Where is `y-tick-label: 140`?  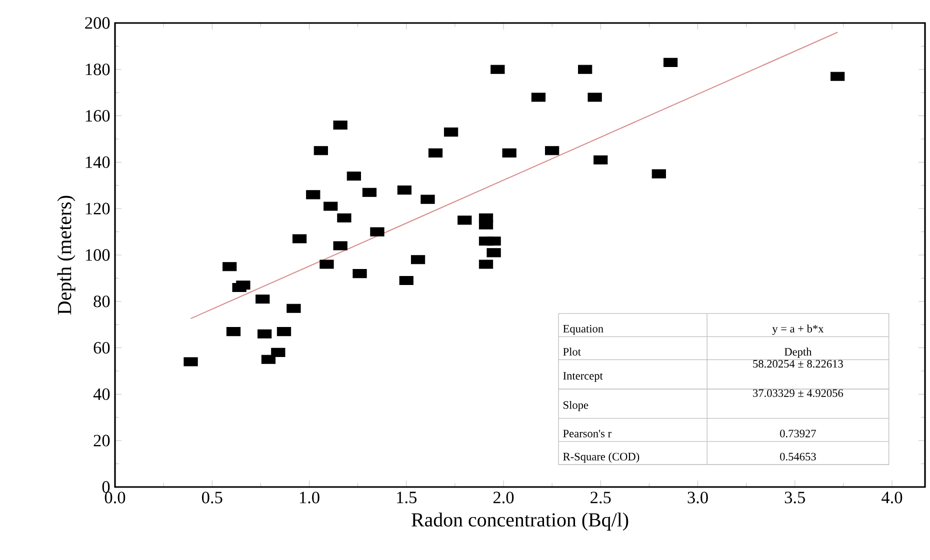 y-tick-label: 140 is located at coordinates (98, 162).